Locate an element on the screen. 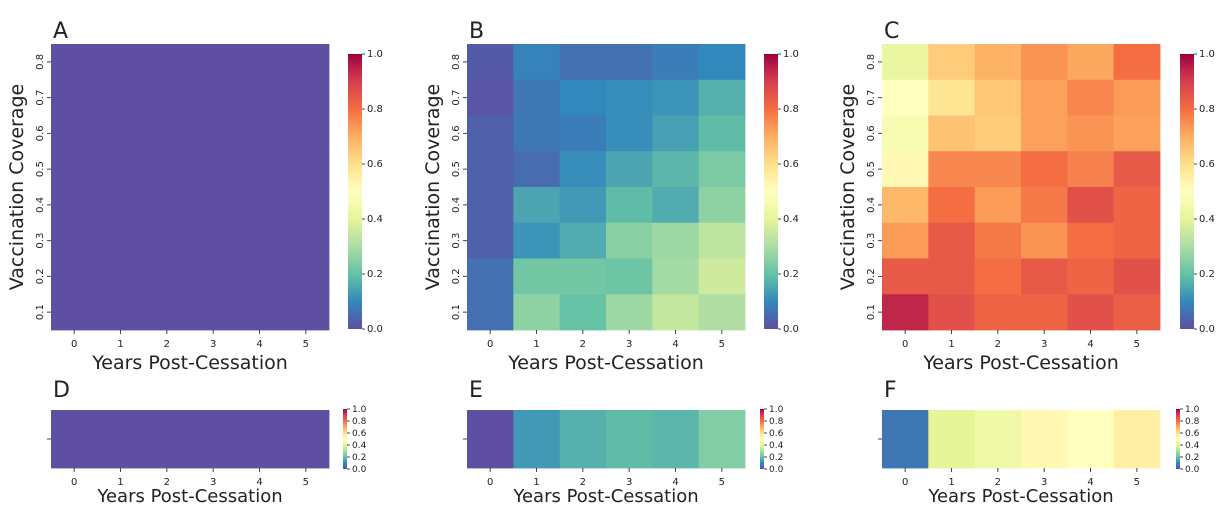 The width and height of the screenshot is (1225, 508). y-tick-label: 0.6 is located at coordinates (871, 133).